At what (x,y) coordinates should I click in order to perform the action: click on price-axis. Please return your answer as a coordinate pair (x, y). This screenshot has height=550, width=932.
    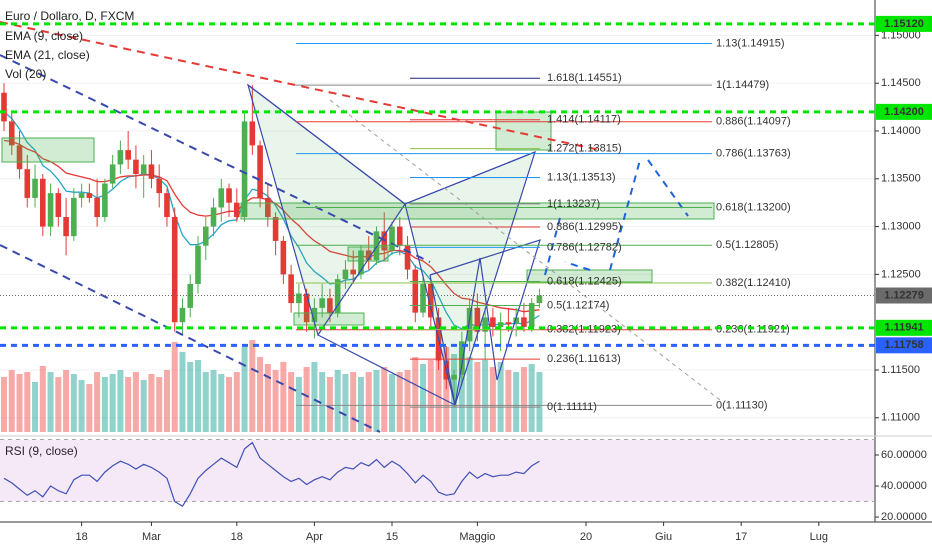
    Looking at the image, I should click on (903, 275).